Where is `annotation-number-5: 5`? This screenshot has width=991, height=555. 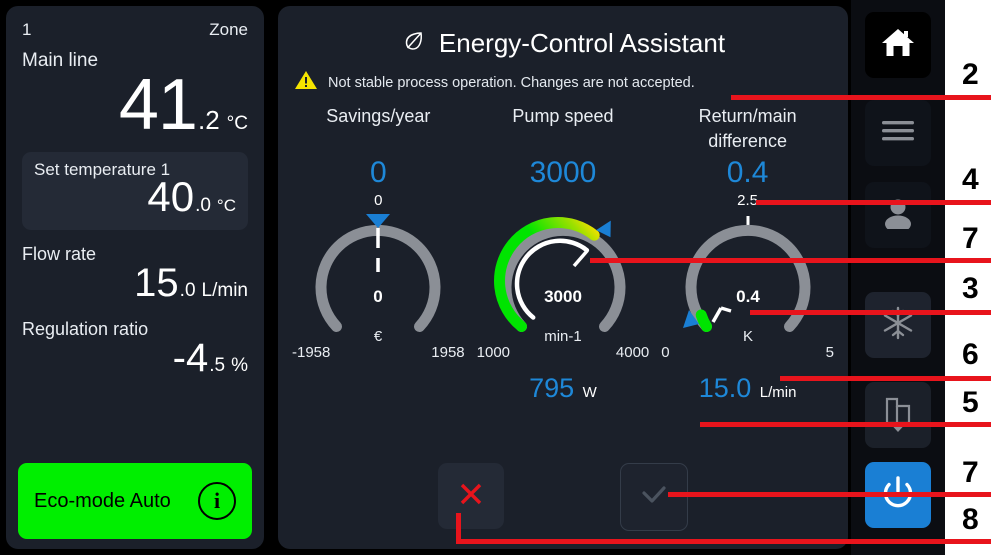
annotation-number-5: 5 is located at coordinates (970, 402).